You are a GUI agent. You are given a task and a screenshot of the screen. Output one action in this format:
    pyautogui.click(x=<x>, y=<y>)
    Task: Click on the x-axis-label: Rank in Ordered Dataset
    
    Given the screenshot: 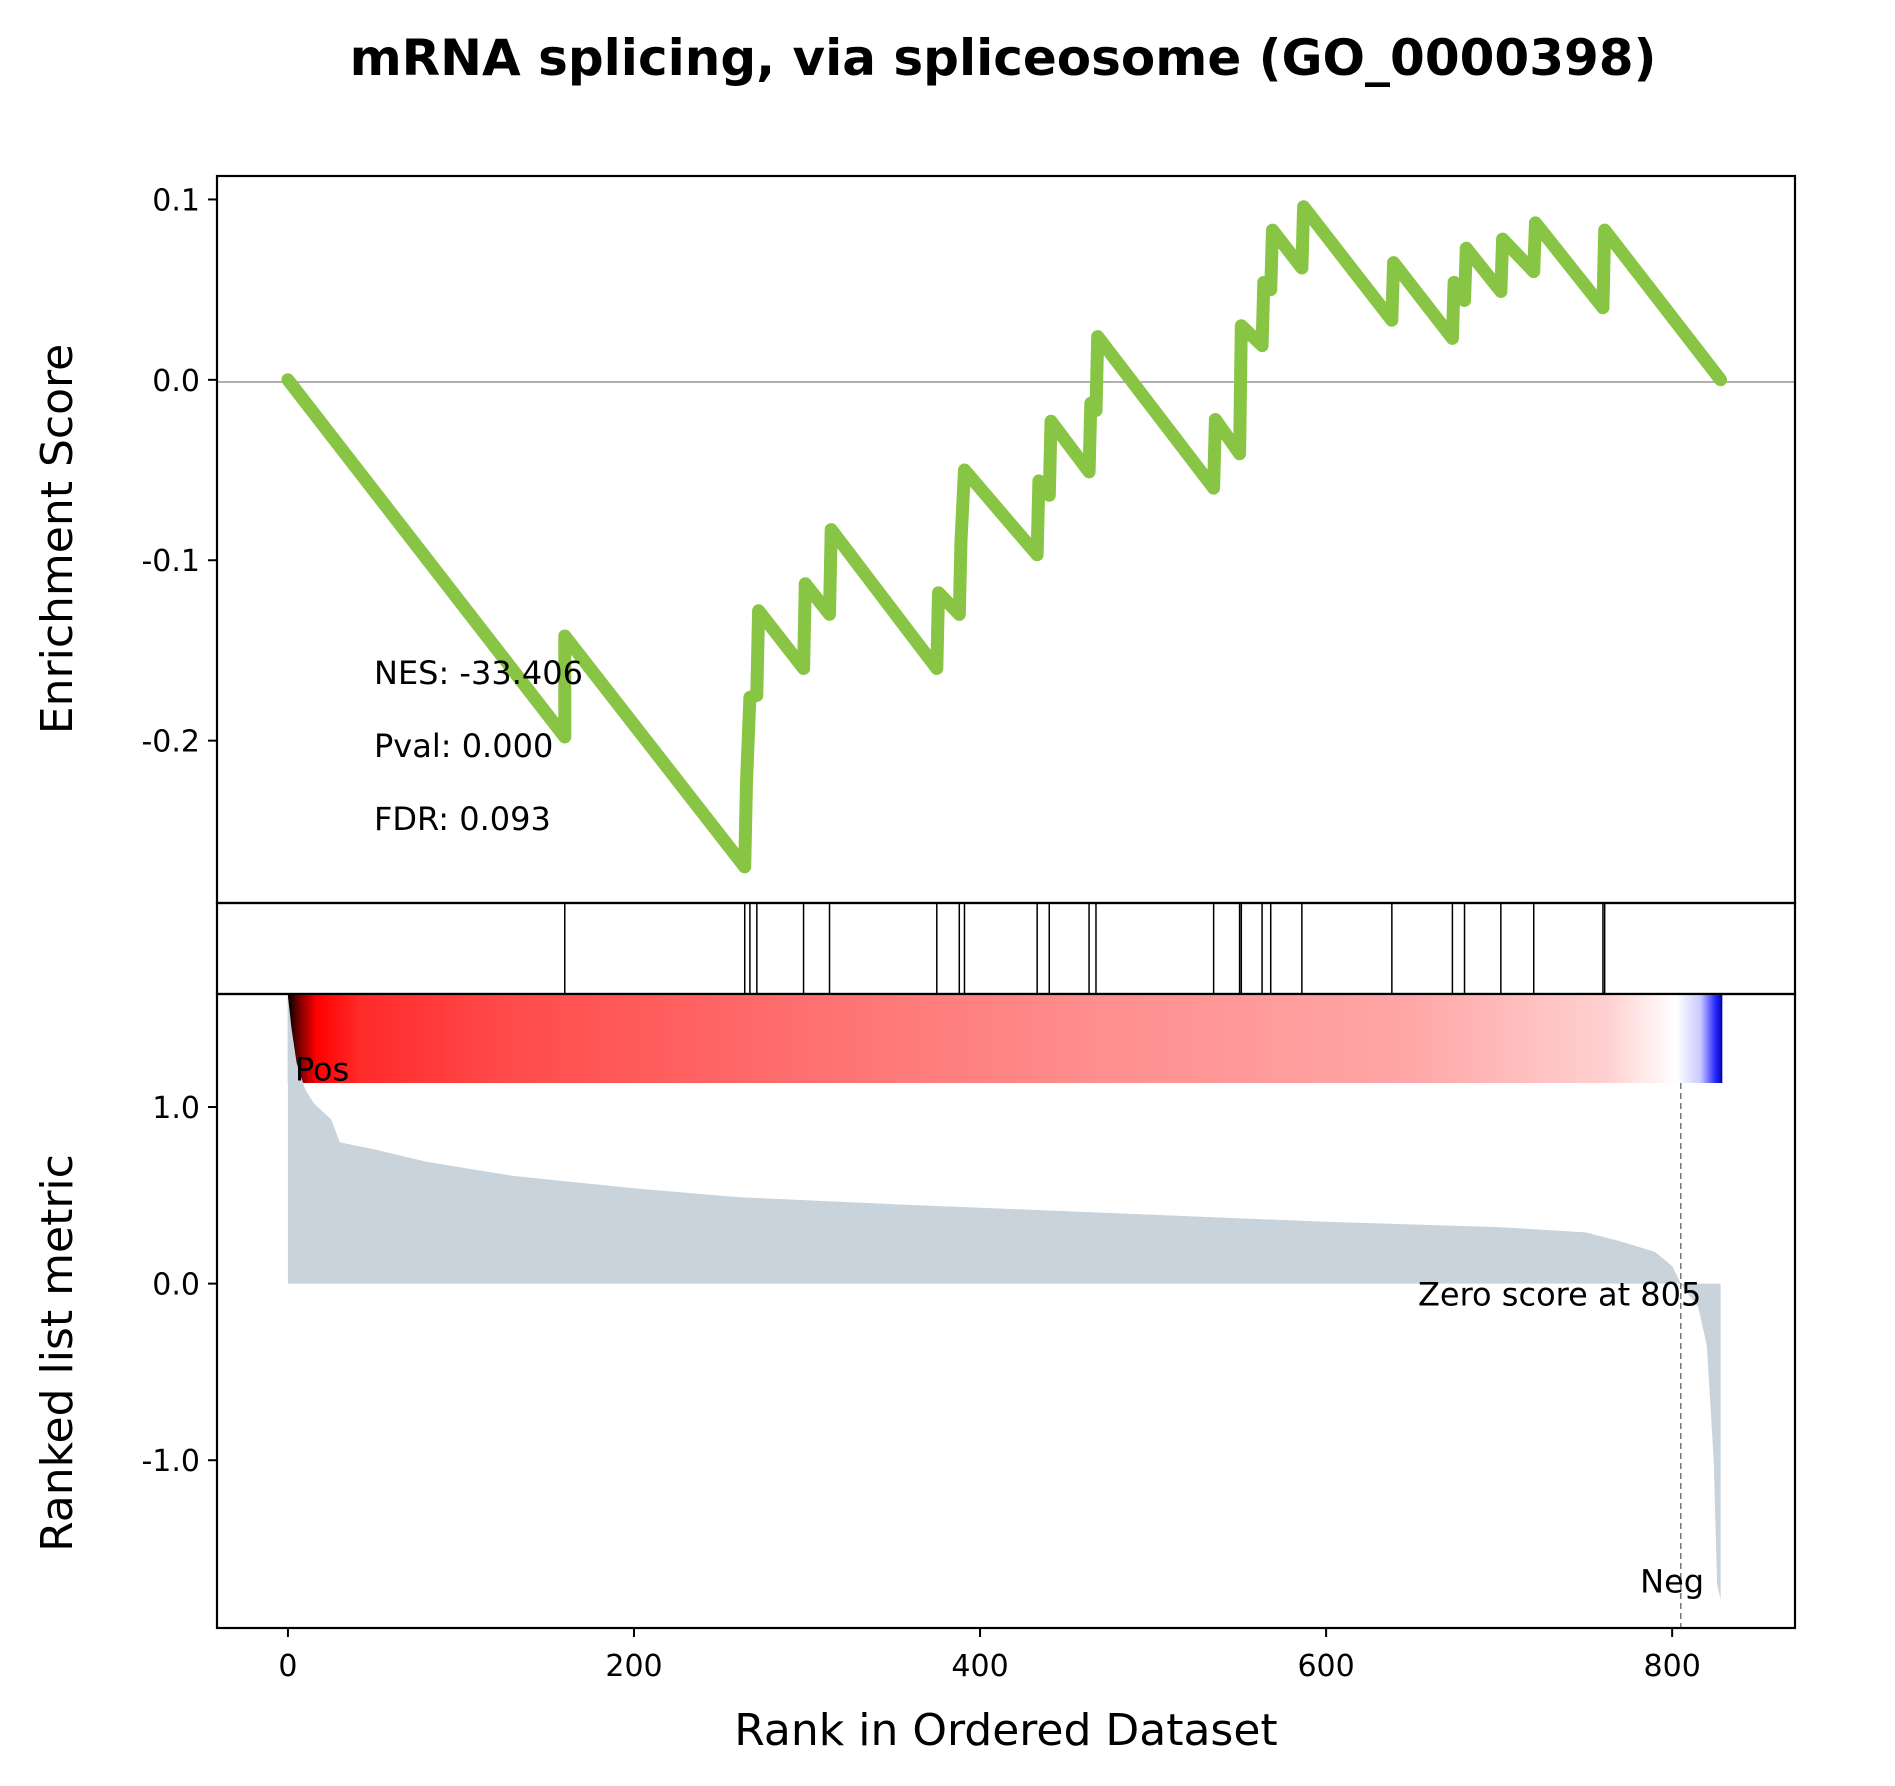 What is the action you would take?
    pyautogui.click(x=1005, y=1730)
    